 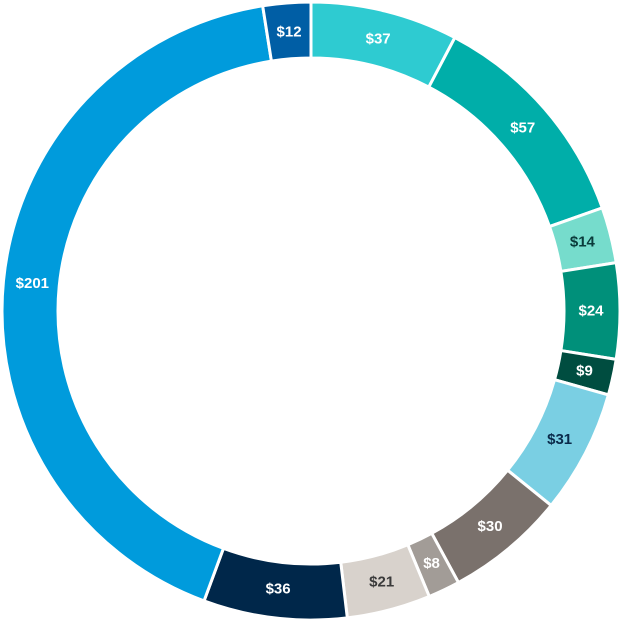 What do you see at coordinates (289, 31) in the screenshot?
I see `slice-label-11: $12` at bounding box center [289, 31].